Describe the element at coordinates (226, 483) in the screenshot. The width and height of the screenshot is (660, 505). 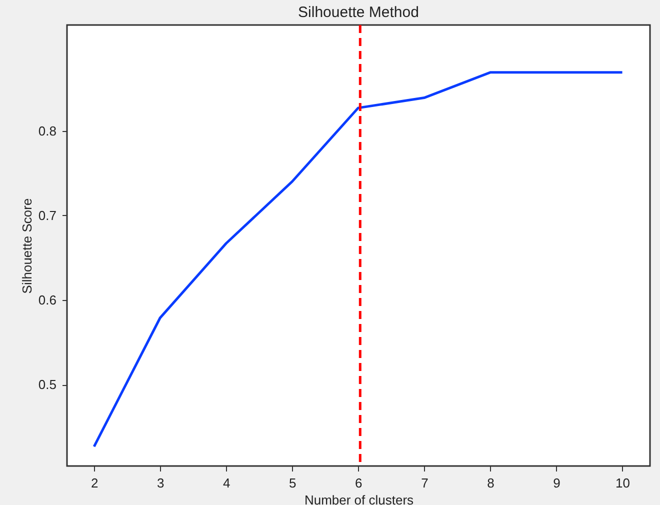
I see `x-tick-label: 4` at that location.